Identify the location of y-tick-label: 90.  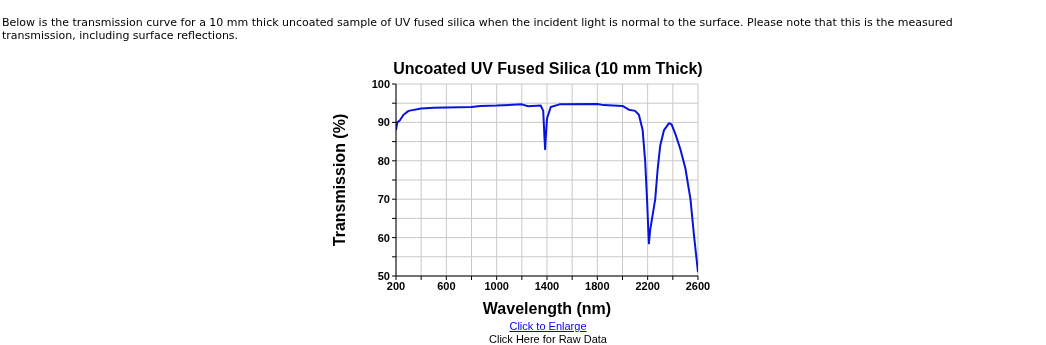
(383, 122).